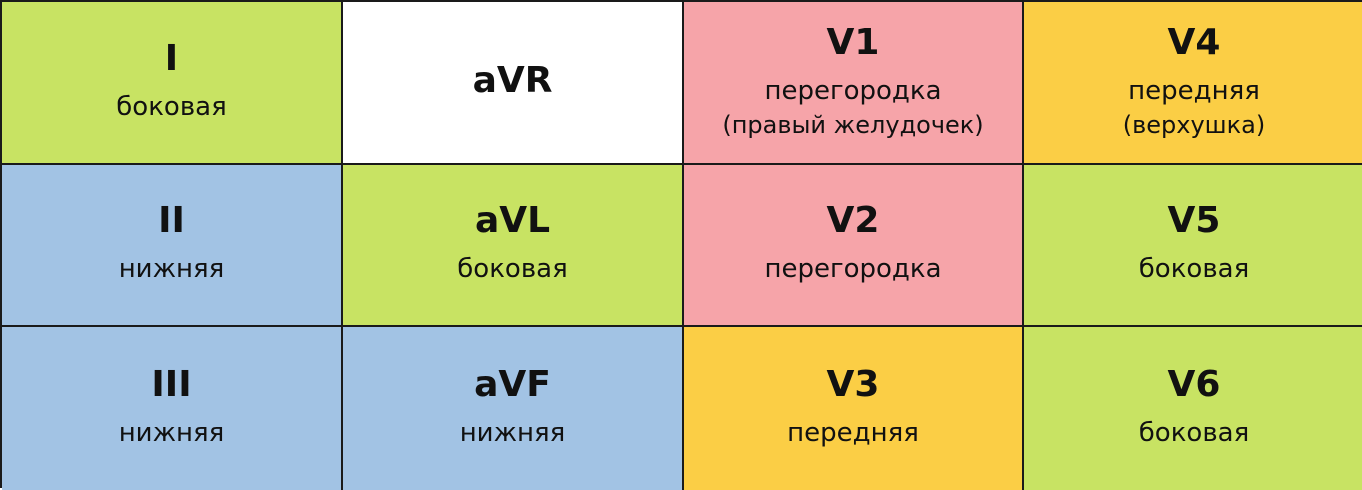  What do you see at coordinates (513, 408) in the screenshot?
I see `cell-lead-avf: aVF нижняя` at bounding box center [513, 408].